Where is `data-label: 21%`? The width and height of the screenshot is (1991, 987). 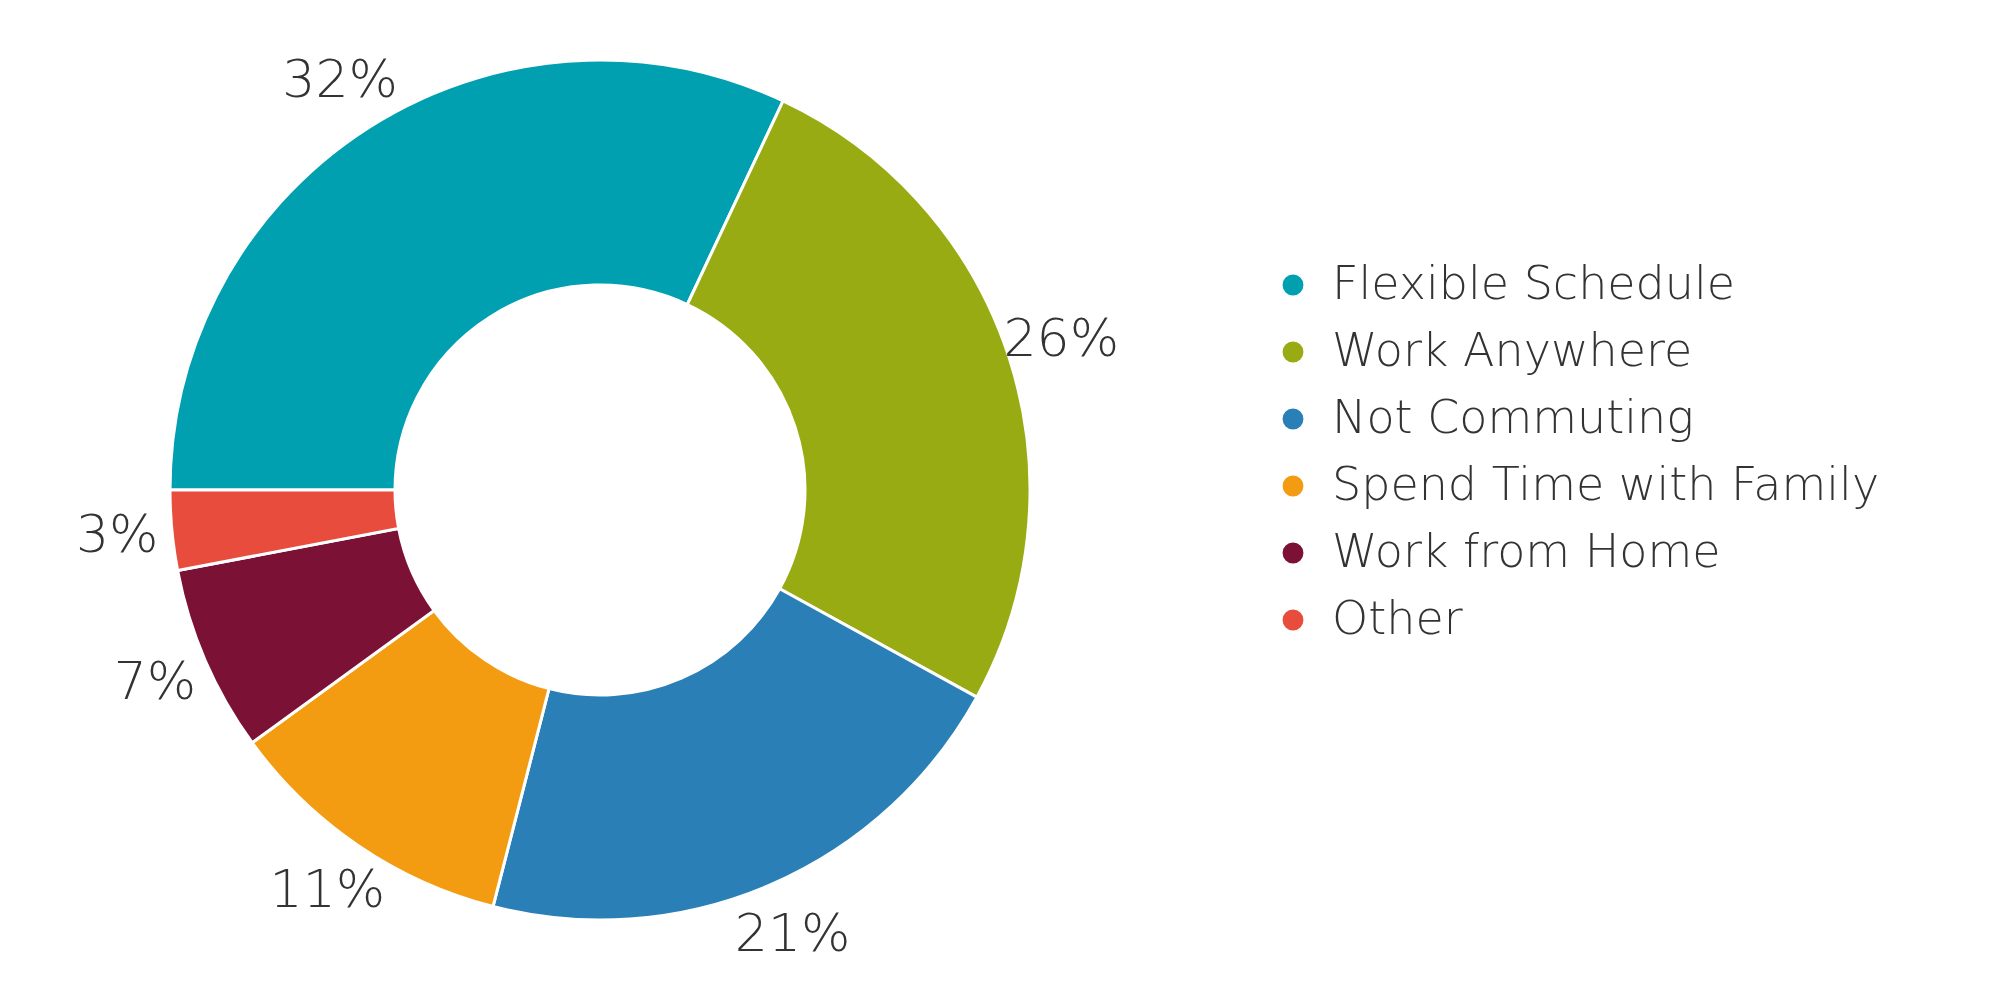 data-label: 21% is located at coordinates (792, 933).